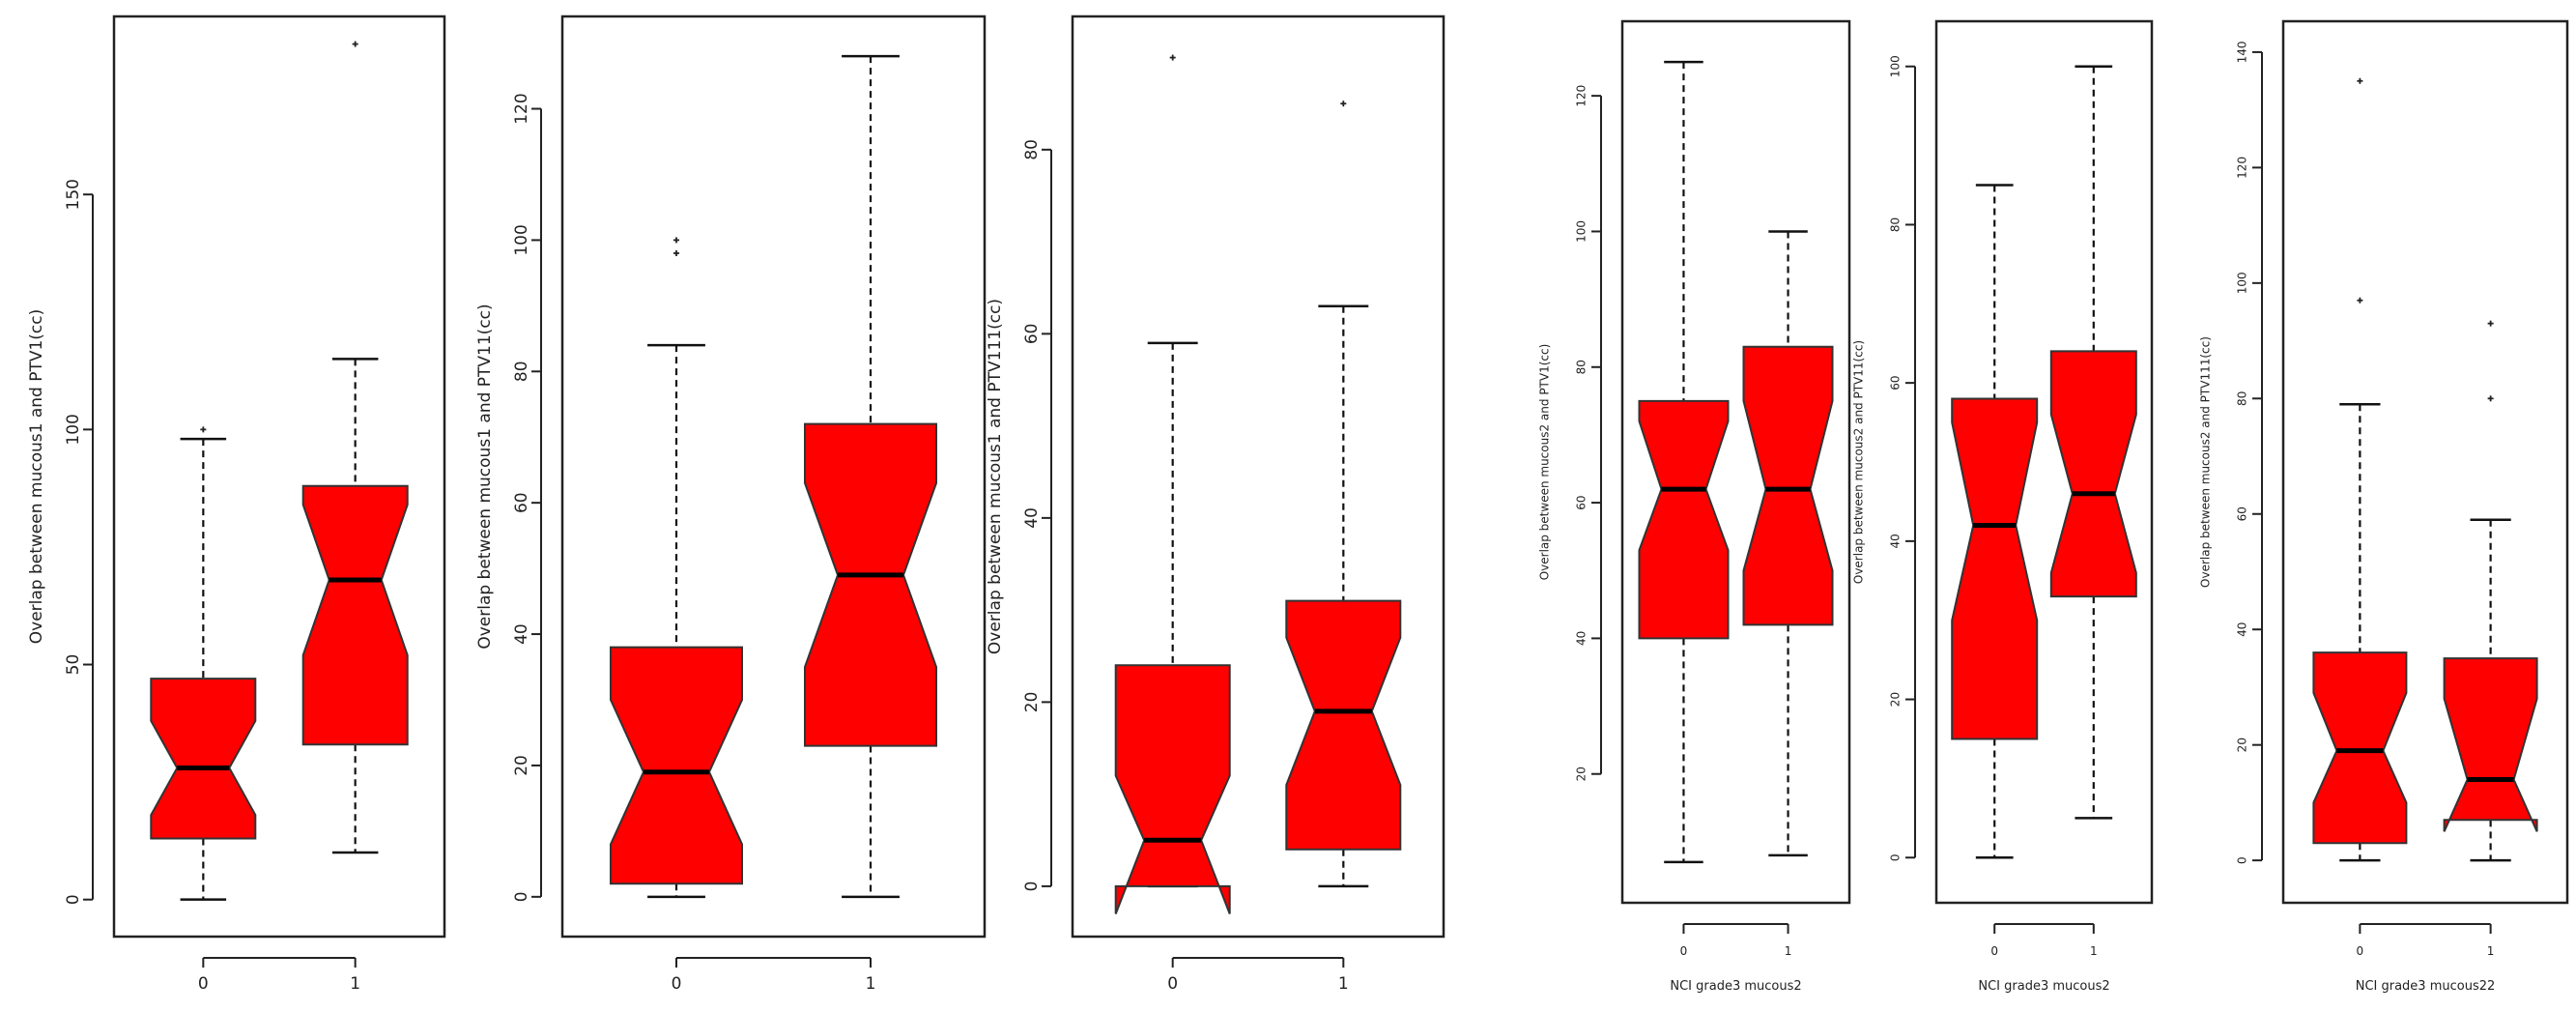 Image resolution: width=2576 pixels, height=1012 pixels. I want to click on x-axis-label: NCI grade3 mucous22, so click(2426, 986).